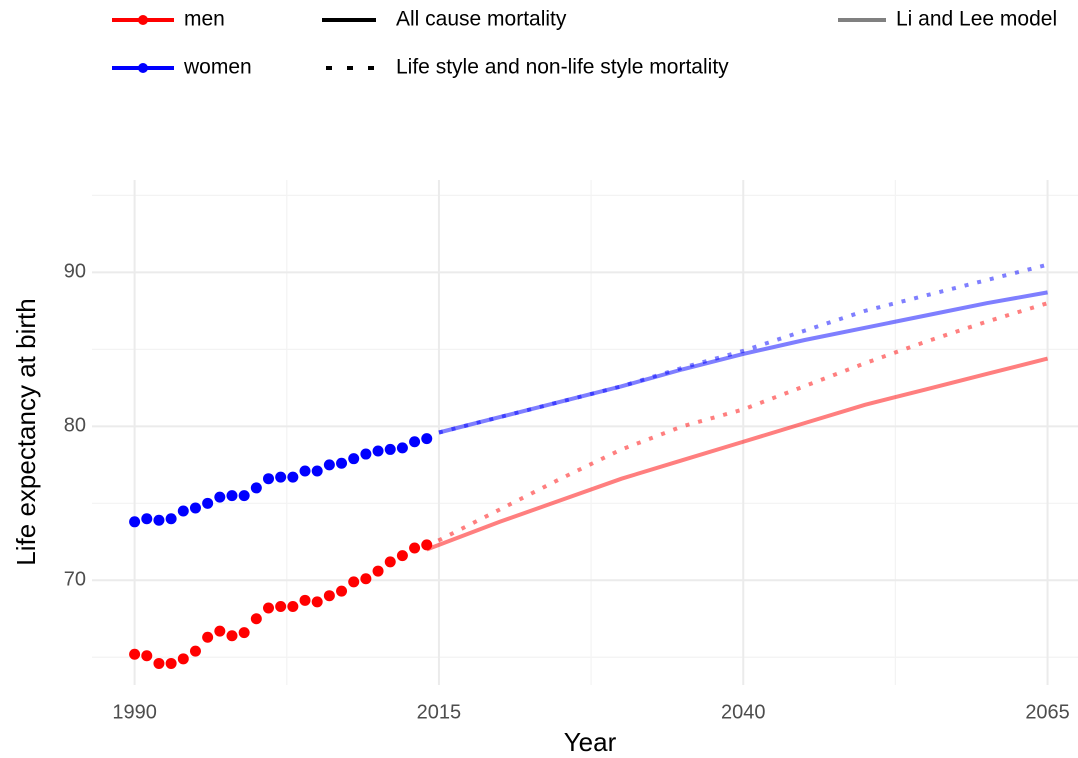 Image resolution: width=1078 pixels, height=758 pixels. I want to click on y-tick-label: 80, so click(75, 426).